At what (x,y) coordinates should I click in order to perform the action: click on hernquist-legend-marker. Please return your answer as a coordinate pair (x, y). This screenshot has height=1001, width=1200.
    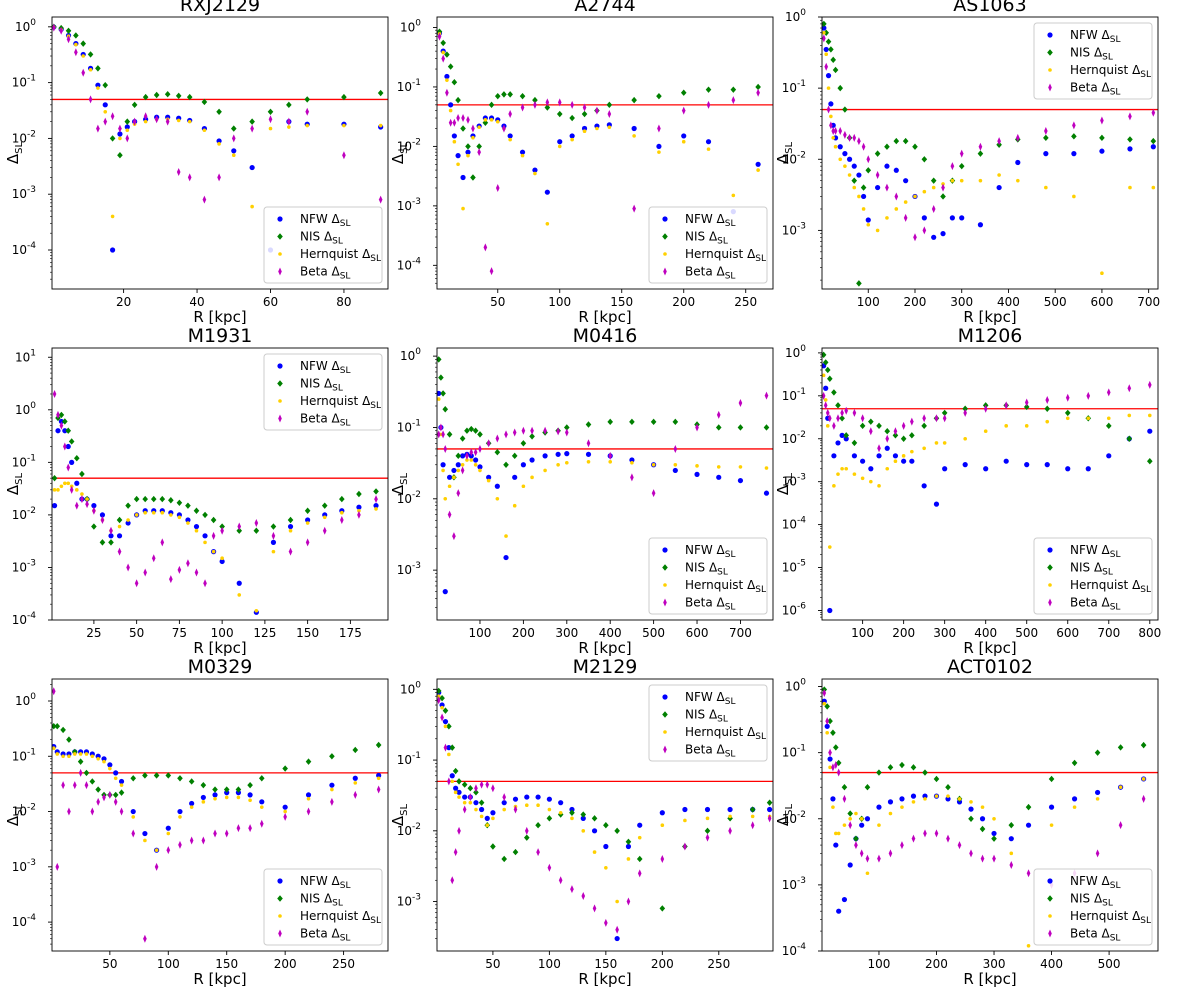
    Looking at the image, I should click on (280, 254).